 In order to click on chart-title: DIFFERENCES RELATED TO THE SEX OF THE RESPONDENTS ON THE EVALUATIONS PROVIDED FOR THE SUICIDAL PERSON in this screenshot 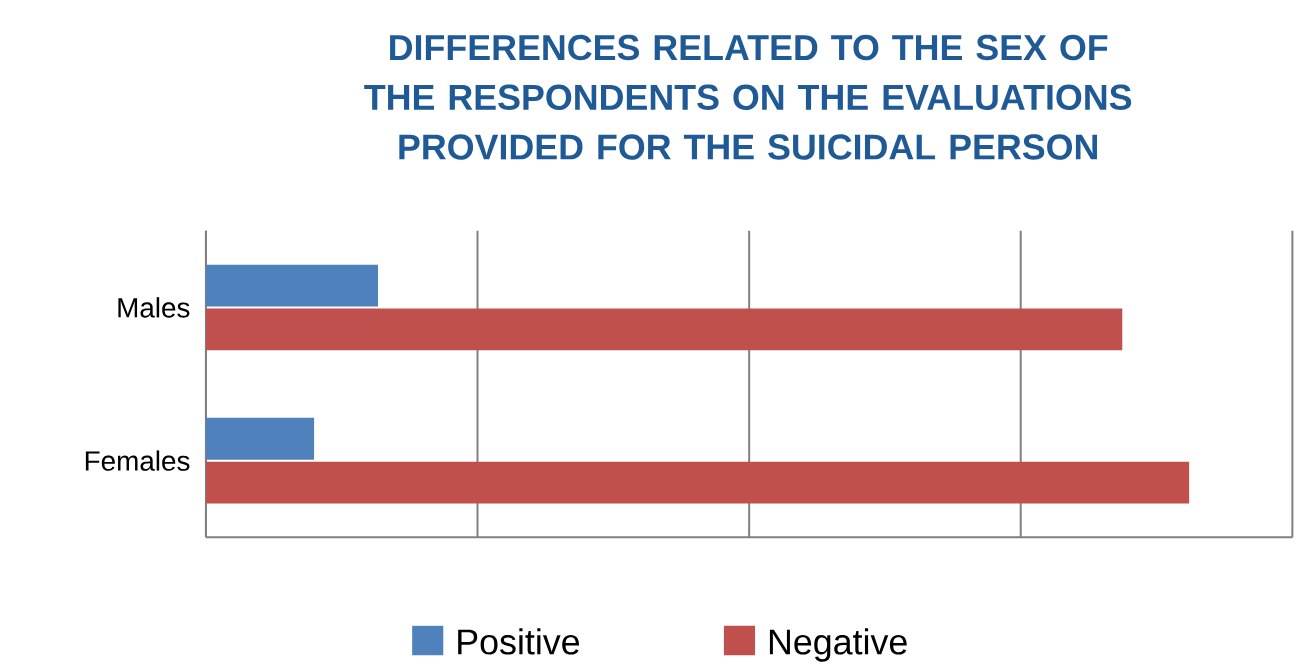, I will do `click(748, 97)`.